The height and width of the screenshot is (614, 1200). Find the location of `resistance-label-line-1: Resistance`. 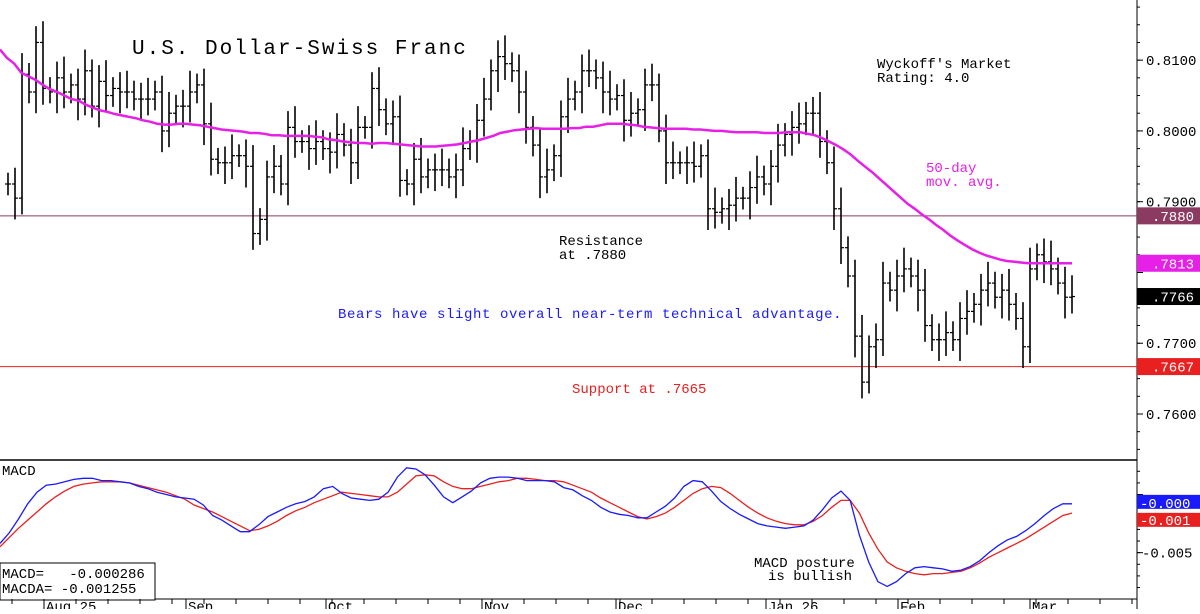

resistance-label-line-1: Resistance is located at coordinates (601, 242).